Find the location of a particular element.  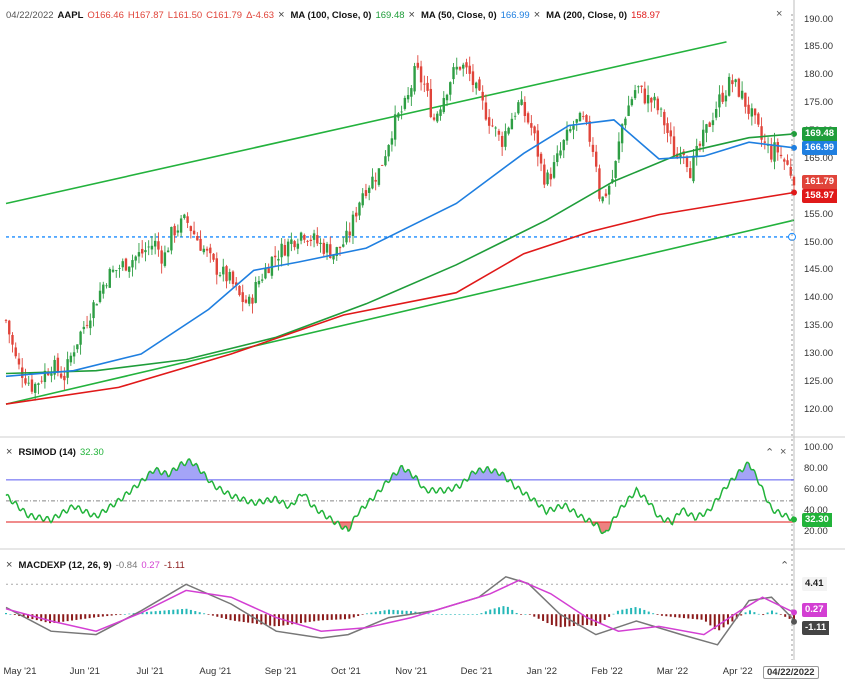

price-tick-label: 180.00 is located at coordinates (819, 75).